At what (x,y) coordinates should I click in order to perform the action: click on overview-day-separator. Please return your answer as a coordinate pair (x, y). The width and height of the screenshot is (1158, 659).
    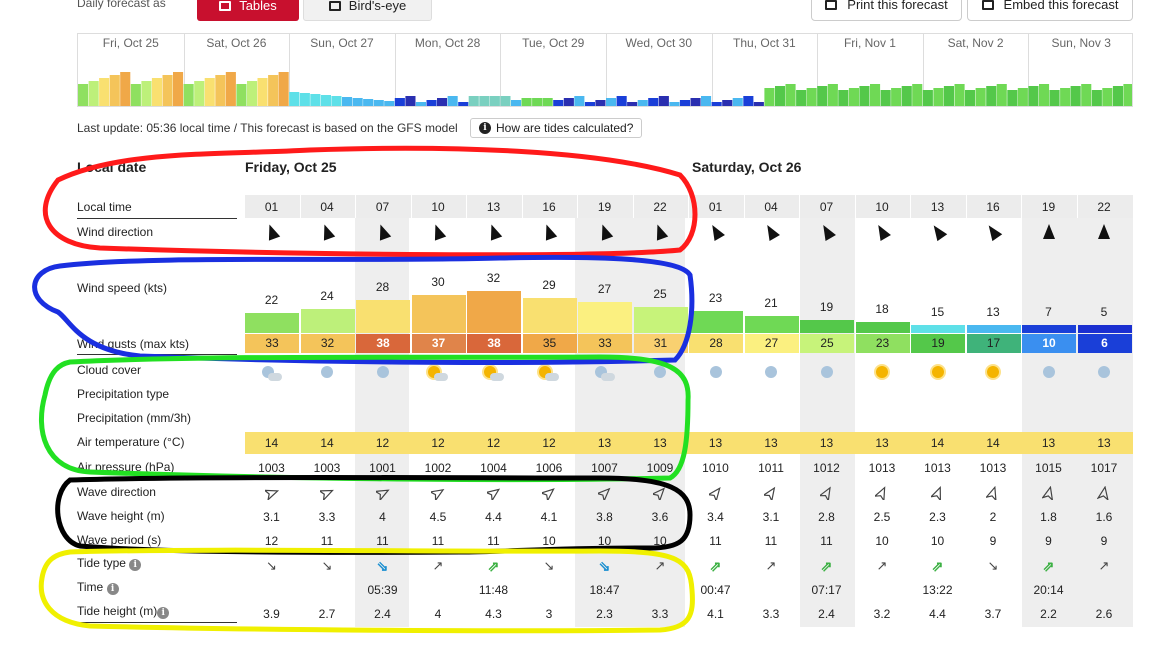
    Looking at the image, I should click on (712, 70).